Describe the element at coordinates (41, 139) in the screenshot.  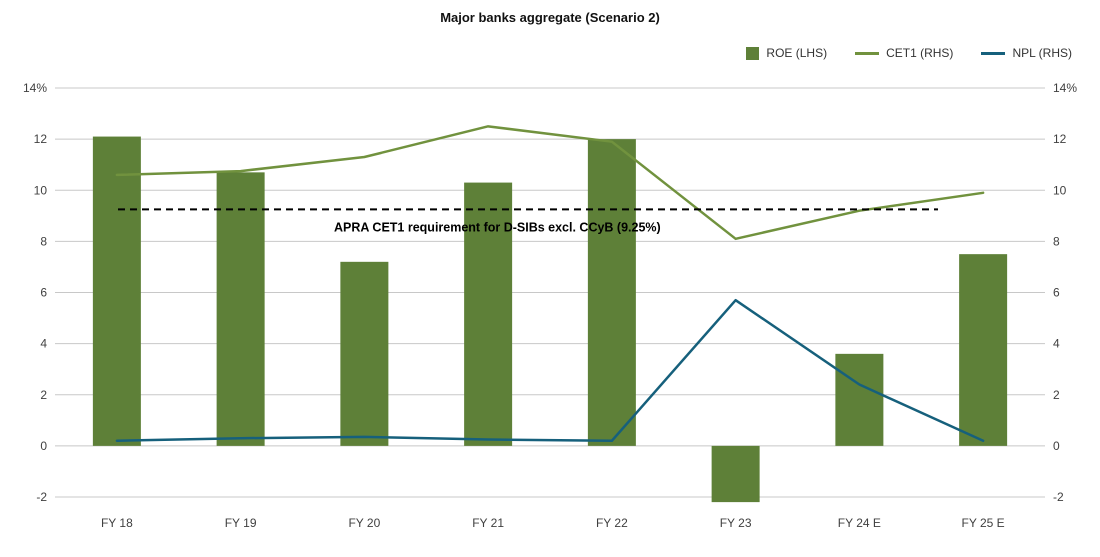
I see `y-left-tick: 12` at that location.